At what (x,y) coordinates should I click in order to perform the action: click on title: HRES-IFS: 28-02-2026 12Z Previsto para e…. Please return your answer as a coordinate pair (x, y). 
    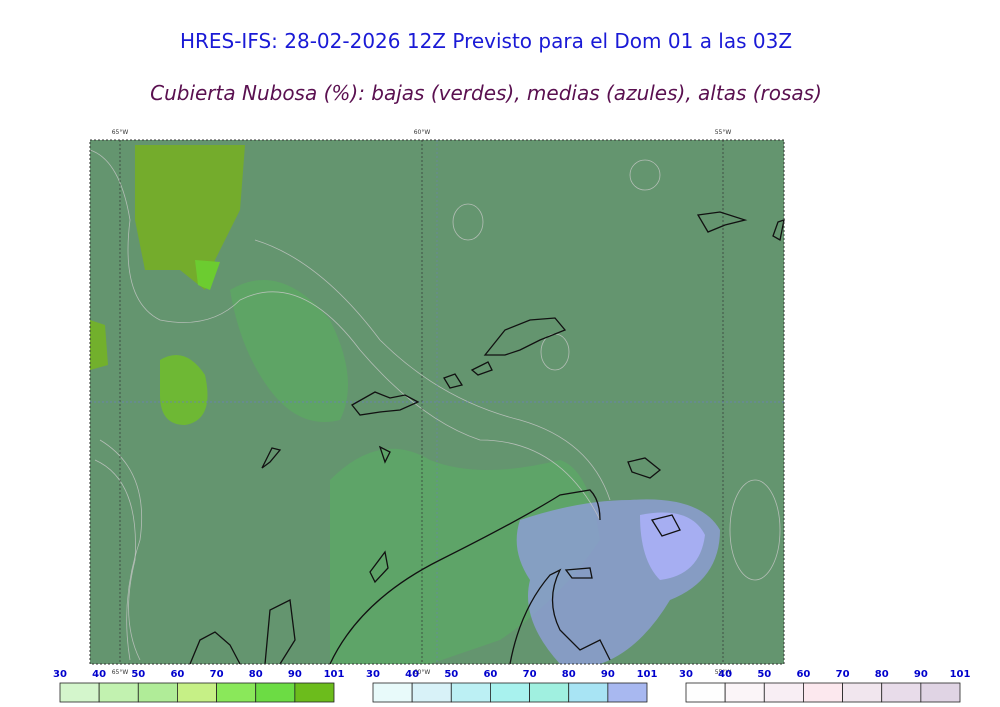
    Looking at the image, I should click on (486, 41).